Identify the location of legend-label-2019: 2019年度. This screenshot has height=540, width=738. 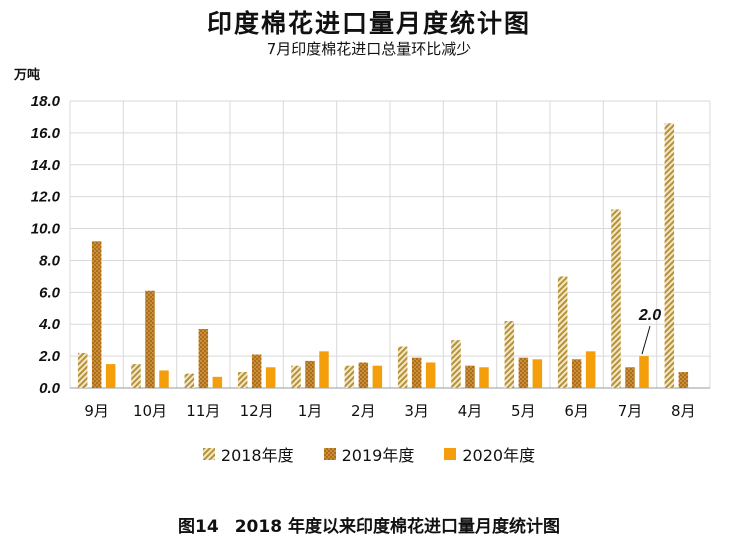
(378, 455).